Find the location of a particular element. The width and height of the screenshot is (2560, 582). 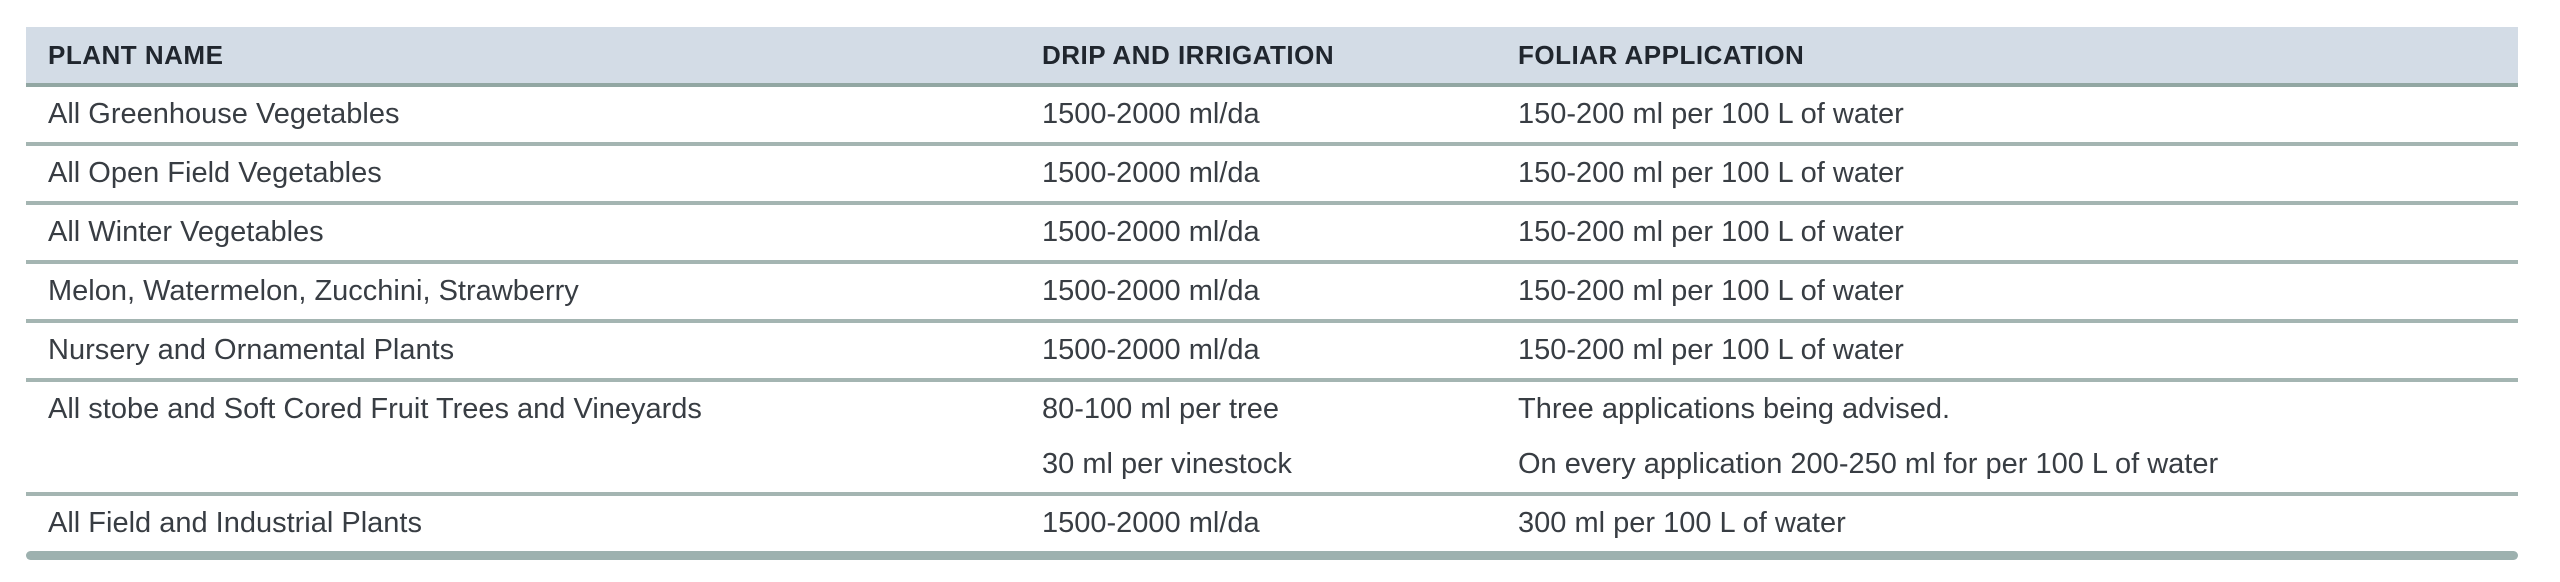

column-header-drip-and-irrigation: DRIP AND IRRIGATION is located at coordinates (1188, 54).